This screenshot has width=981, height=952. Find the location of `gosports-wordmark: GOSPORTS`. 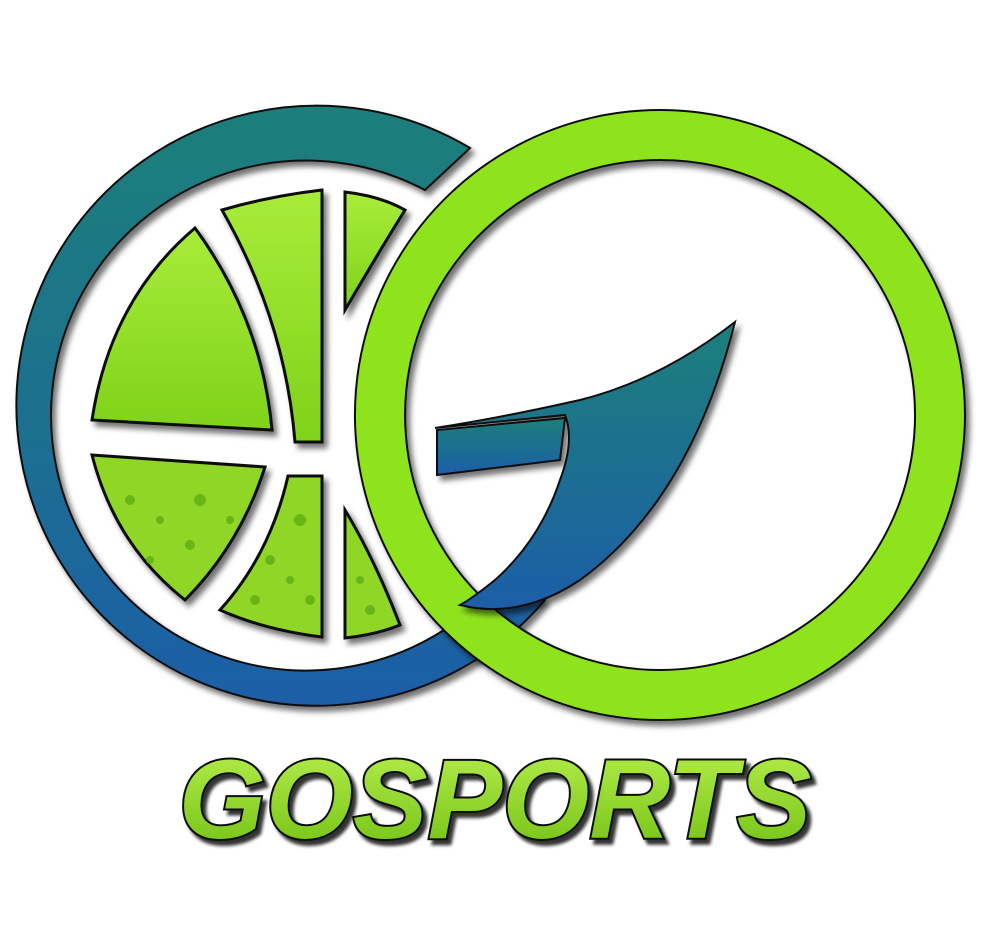

gosports-wordmark: GOSPORTS is located at coordinates (495, 802).